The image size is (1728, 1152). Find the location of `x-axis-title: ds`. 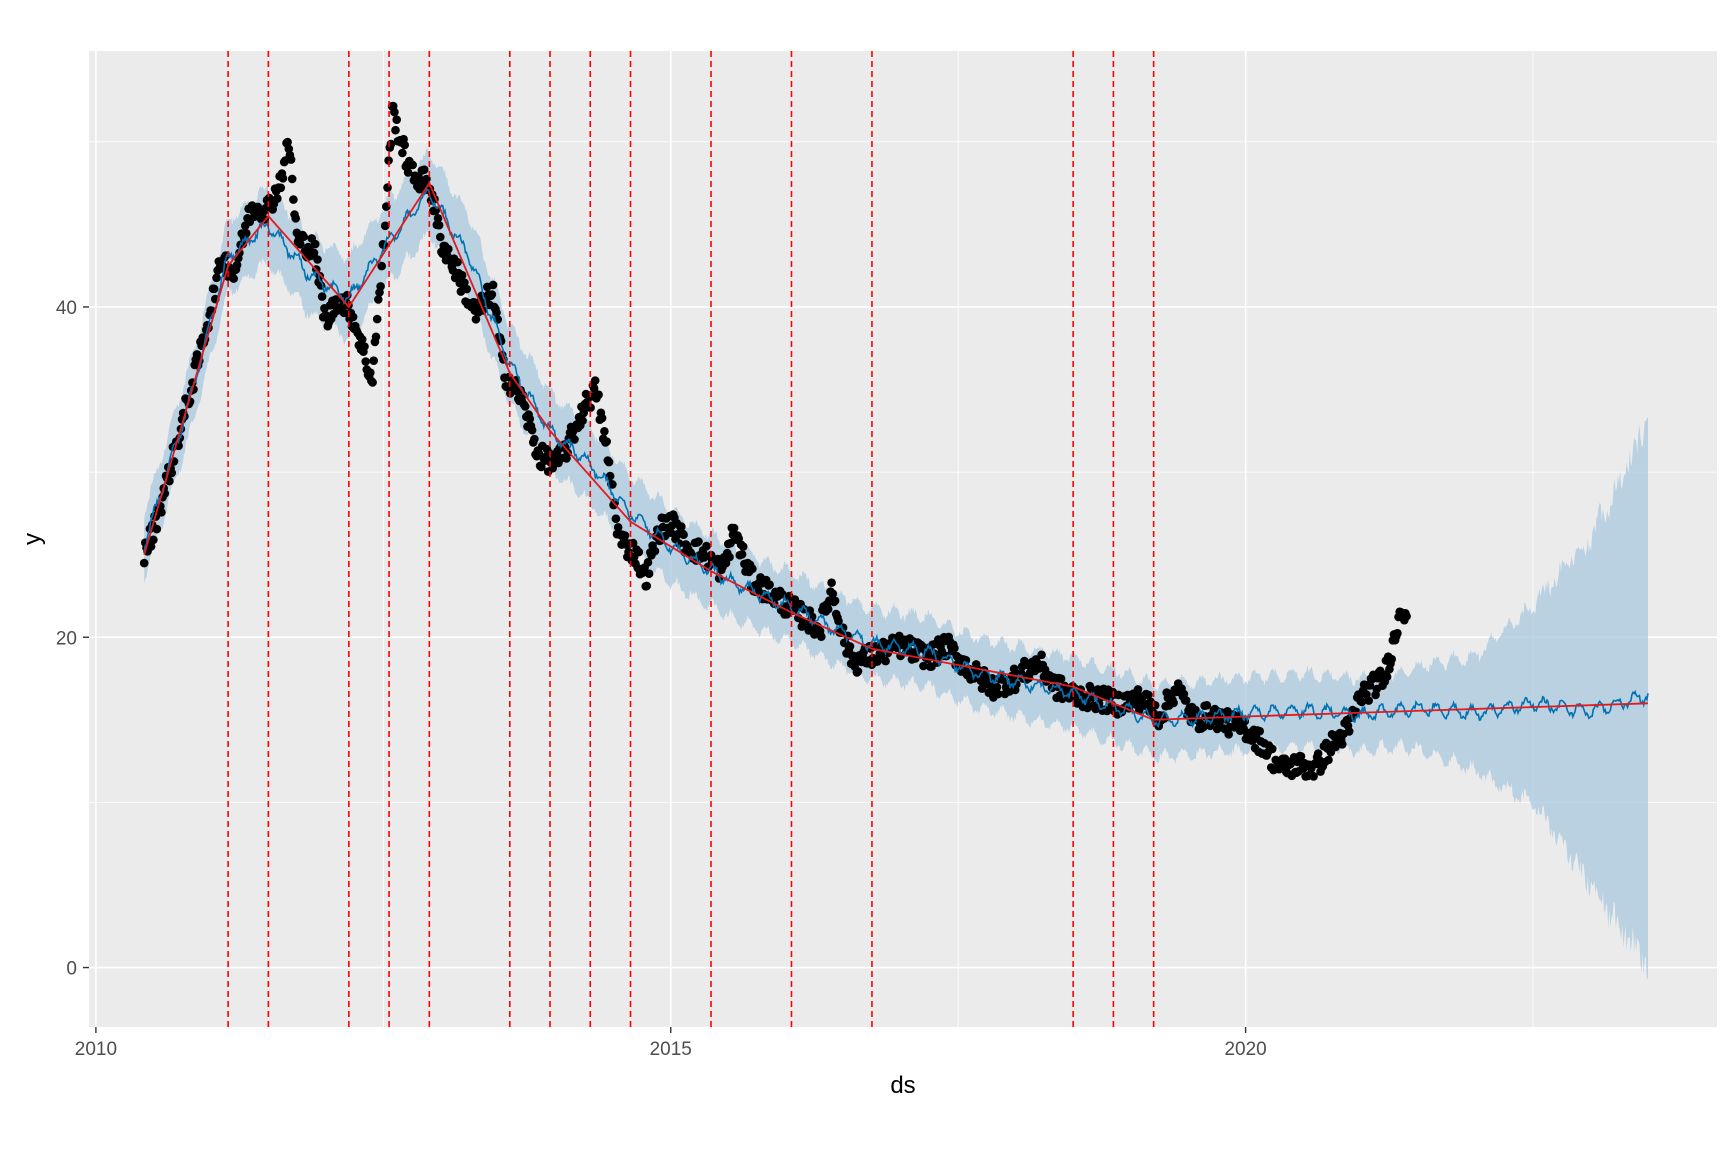

x-axis-title: ds is located at coordinates (902, 1085).